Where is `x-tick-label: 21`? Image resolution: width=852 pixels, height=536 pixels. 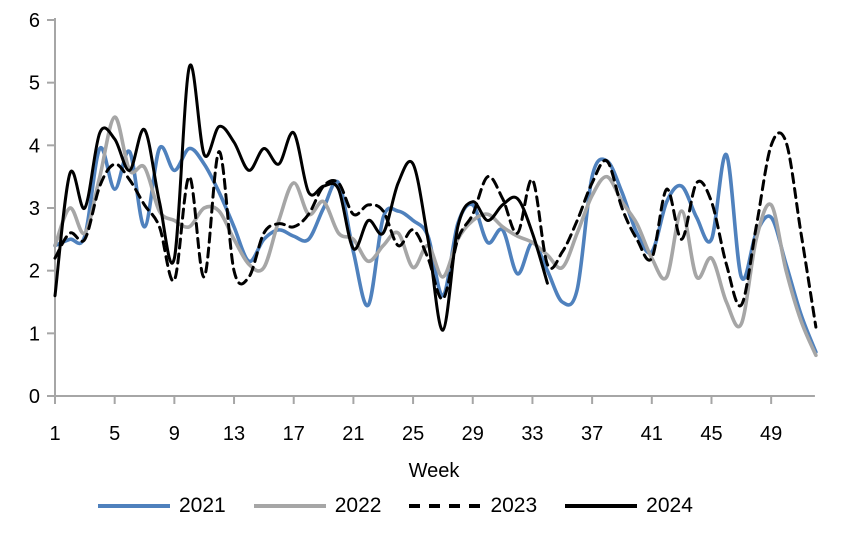
x-tick-label: 21 is located at coordinates (353, 434).